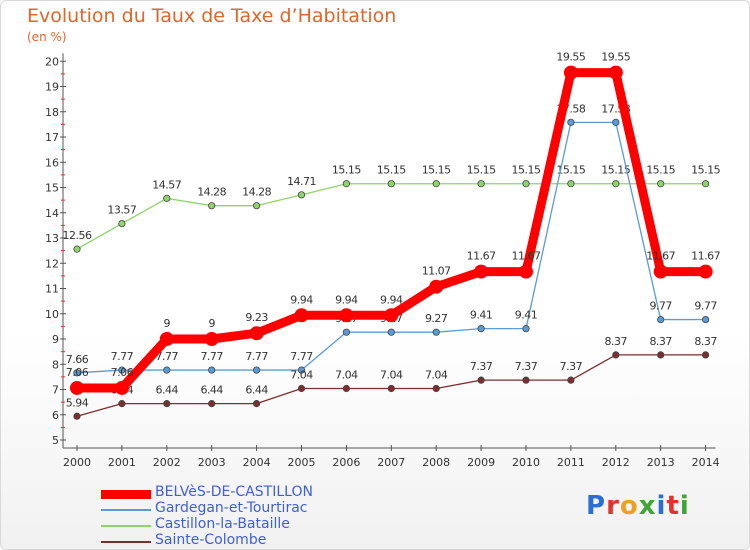 The height and width of the screenshot is (550, 750). What do you see at coordinates (256, 317) in the screenshot?
I see `data-label: 9.23` at bounding box center [256, 317].